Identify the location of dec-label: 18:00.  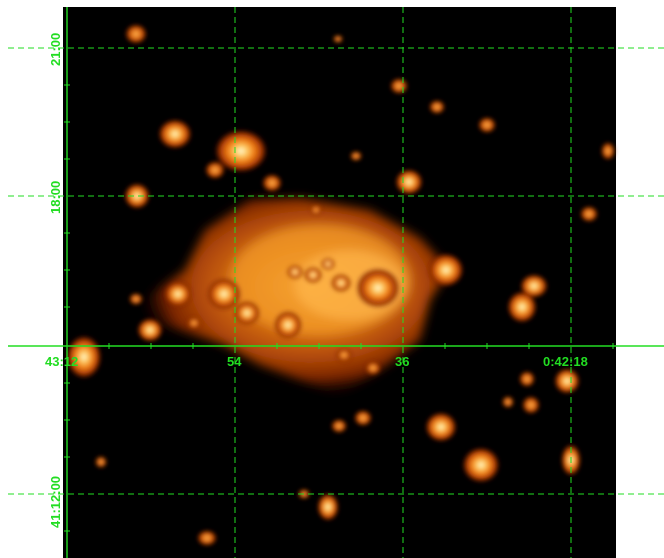
(55, 197).